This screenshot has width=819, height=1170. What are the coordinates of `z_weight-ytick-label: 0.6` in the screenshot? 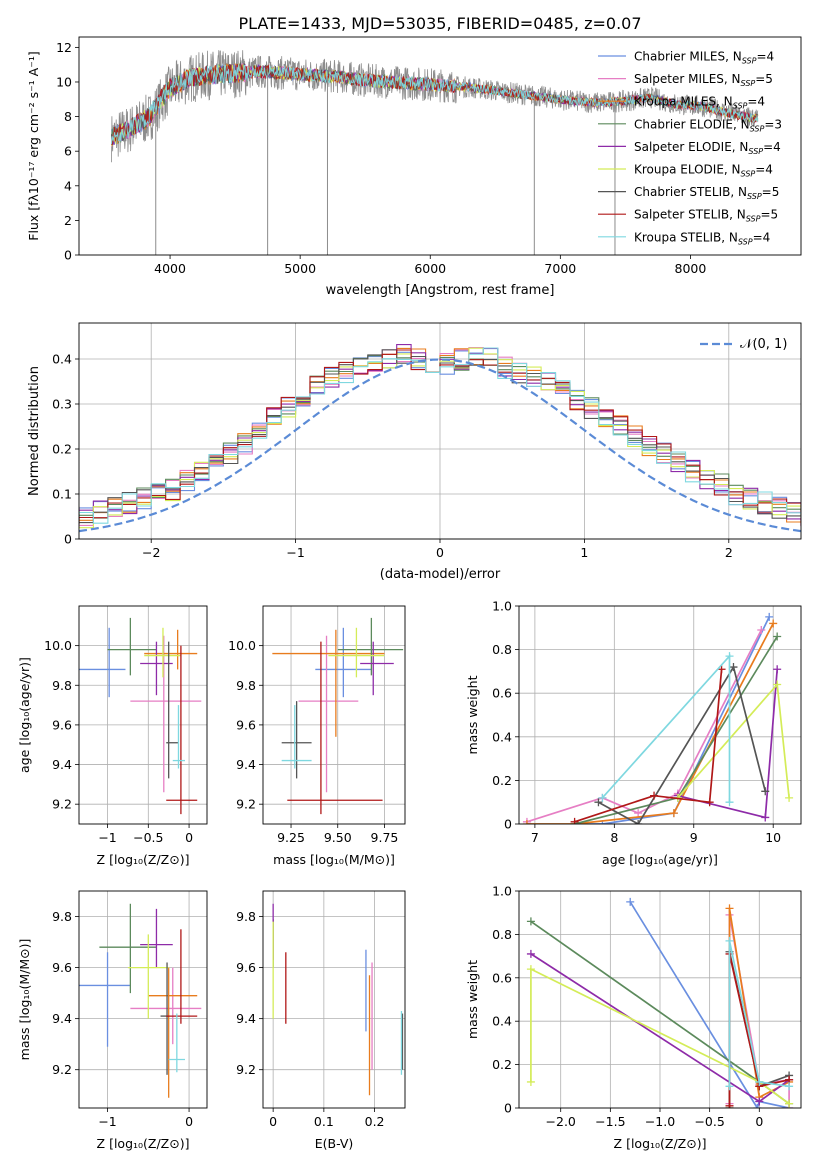 It's located at (502, 977).